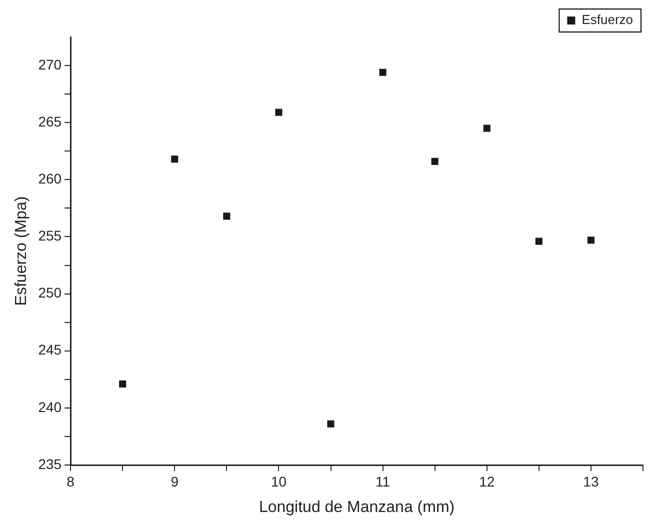 Image resolution: width=657 pixels, height=527 pixels. I want to click on y-tick-label: 260, so click(50, 178).